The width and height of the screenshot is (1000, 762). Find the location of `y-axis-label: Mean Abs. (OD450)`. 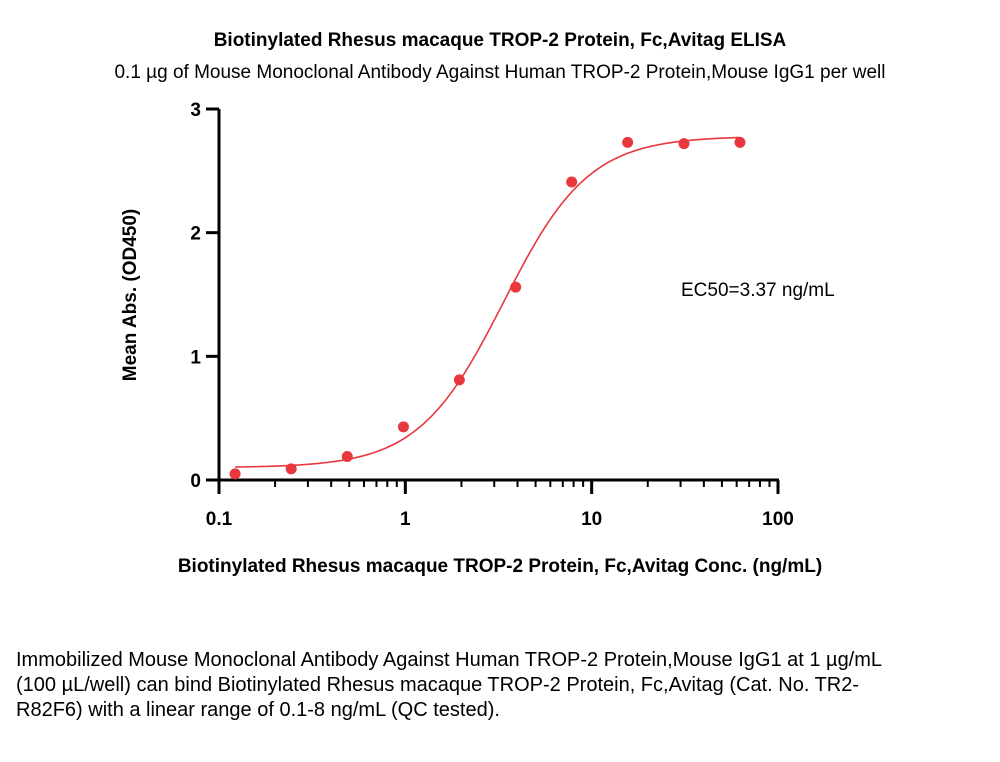

y-axis-label: Mean Abs. (OD450) is located at coordinates (130, 295).